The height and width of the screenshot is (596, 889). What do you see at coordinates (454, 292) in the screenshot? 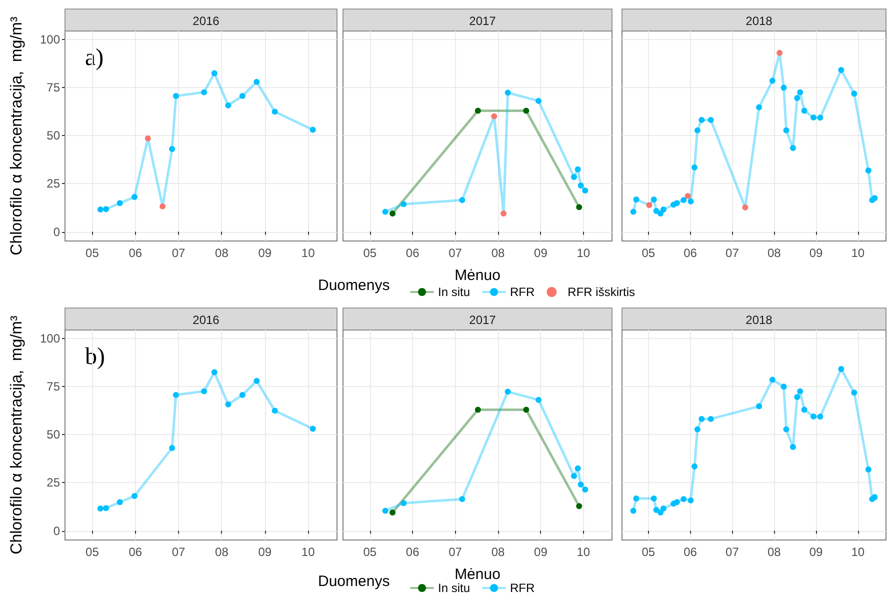
I see `legend-label: In situ` at bounding box center [454, 292].